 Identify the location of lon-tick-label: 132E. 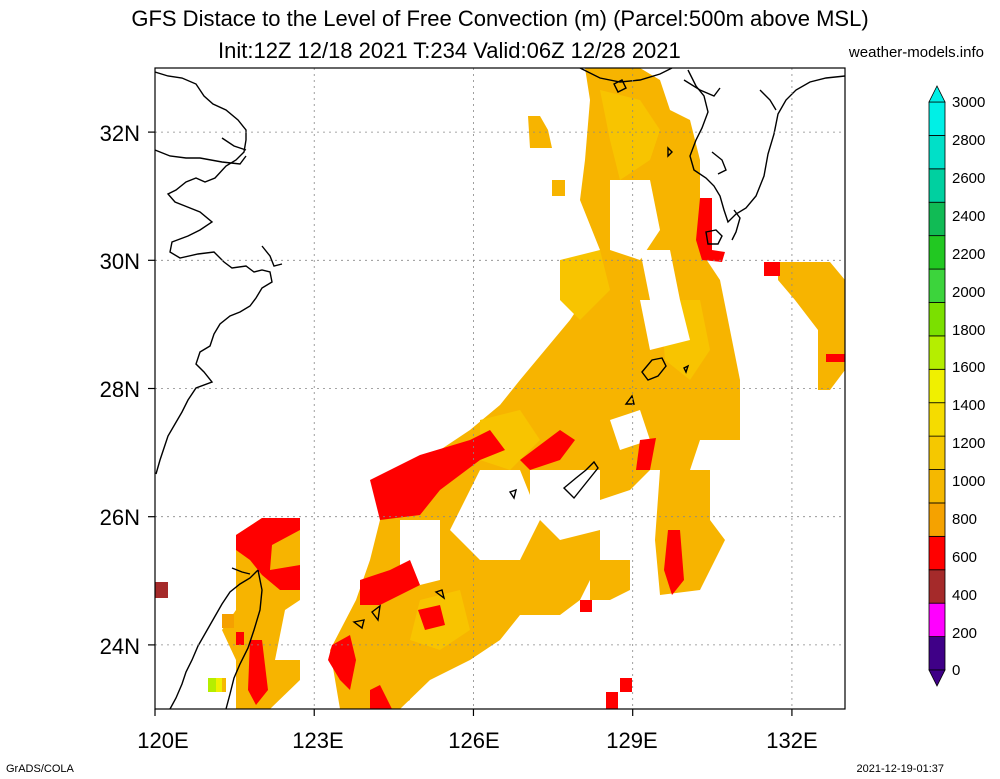
(791, 740).